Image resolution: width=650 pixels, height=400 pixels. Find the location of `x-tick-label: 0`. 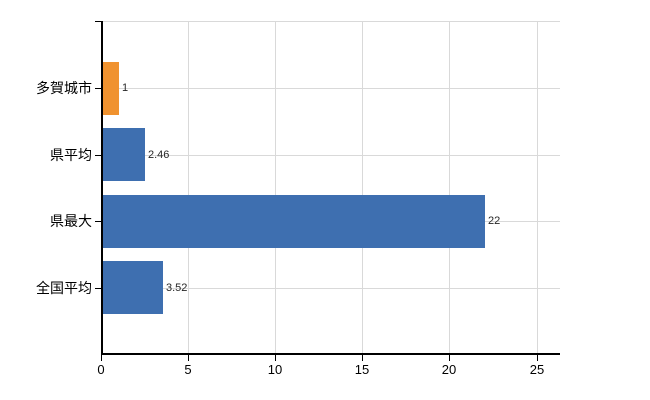

x-tick-label: 0 is located at coordinates (101, 369).